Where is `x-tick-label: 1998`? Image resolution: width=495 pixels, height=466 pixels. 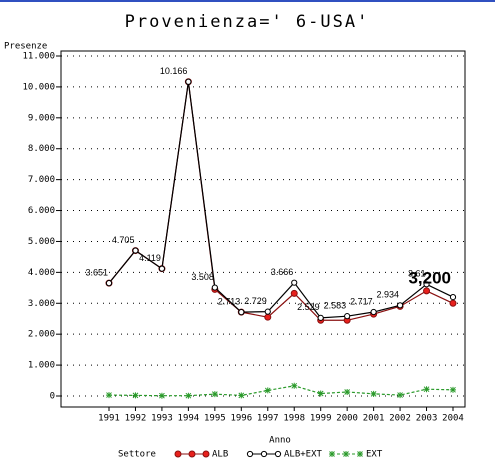 x-tick-label: 1998 is located at coordinates (294, 419).